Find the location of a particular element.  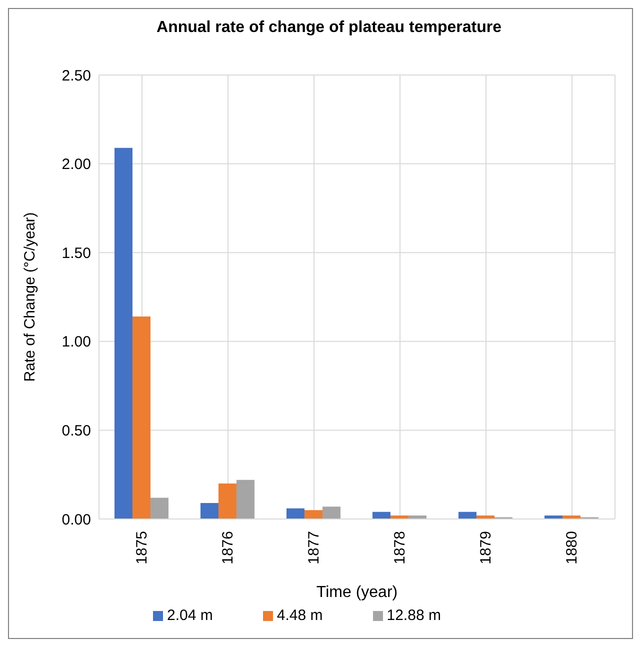

y-tick-label: 1.50 is located at coordinates (76, 253).